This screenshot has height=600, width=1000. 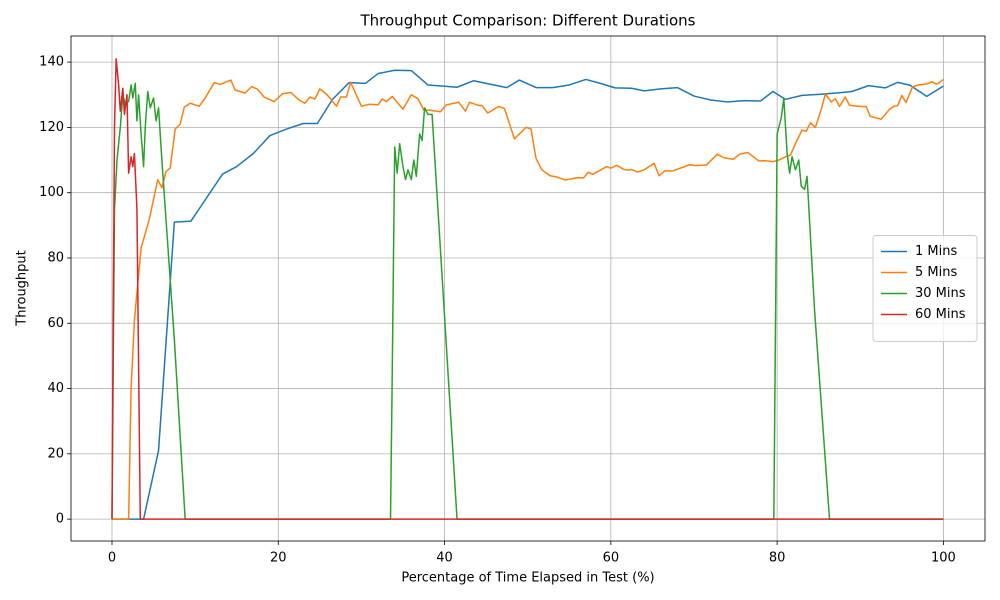 I want to click on legend-label: 60 Mins, so click(x=940, y=314).